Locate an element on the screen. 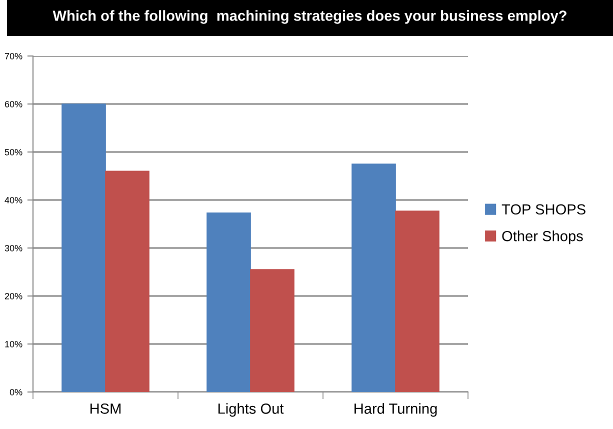 Image resolution: width=613 pixels, height=429 pixels. y-tick-label: 50% is located at coordinates (13, 152).